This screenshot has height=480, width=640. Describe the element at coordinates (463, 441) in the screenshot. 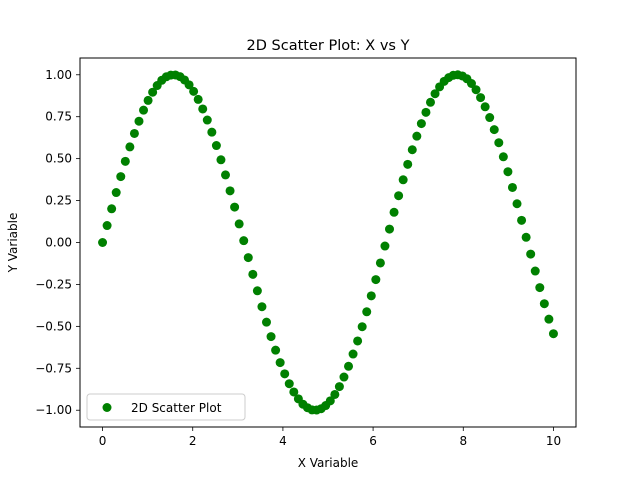

I see `x-tick-label: 8` at that location.